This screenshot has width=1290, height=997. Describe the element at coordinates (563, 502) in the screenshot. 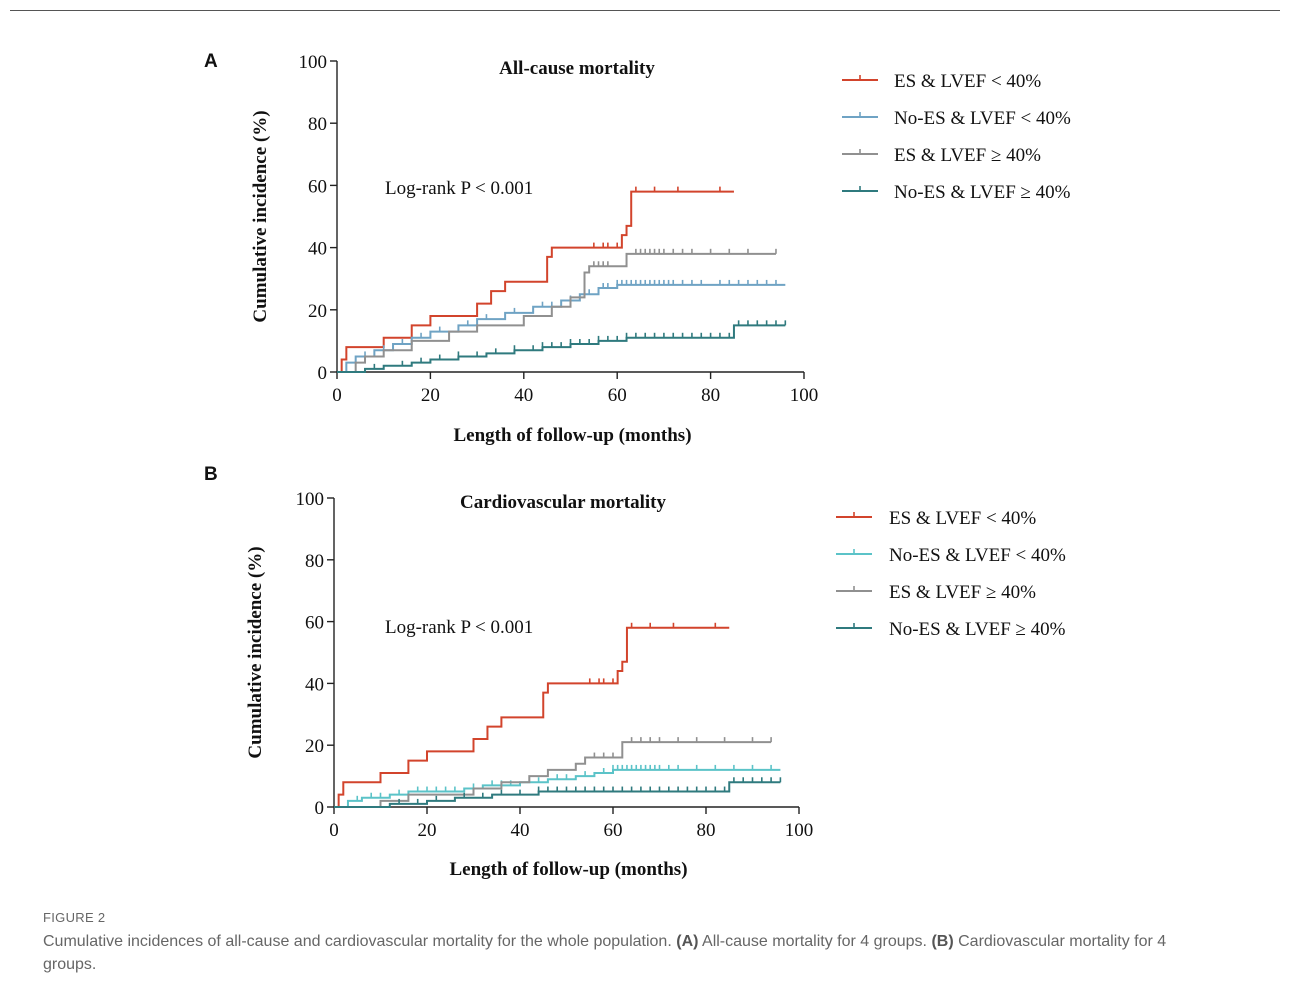

I see `chart-title: Cardiovascular mortality` at that location.